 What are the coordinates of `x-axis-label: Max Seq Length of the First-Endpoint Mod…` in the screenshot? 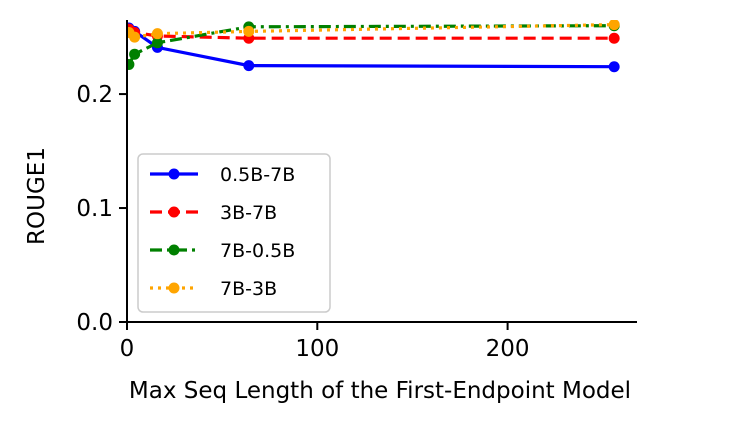 It's located at (380, 391).